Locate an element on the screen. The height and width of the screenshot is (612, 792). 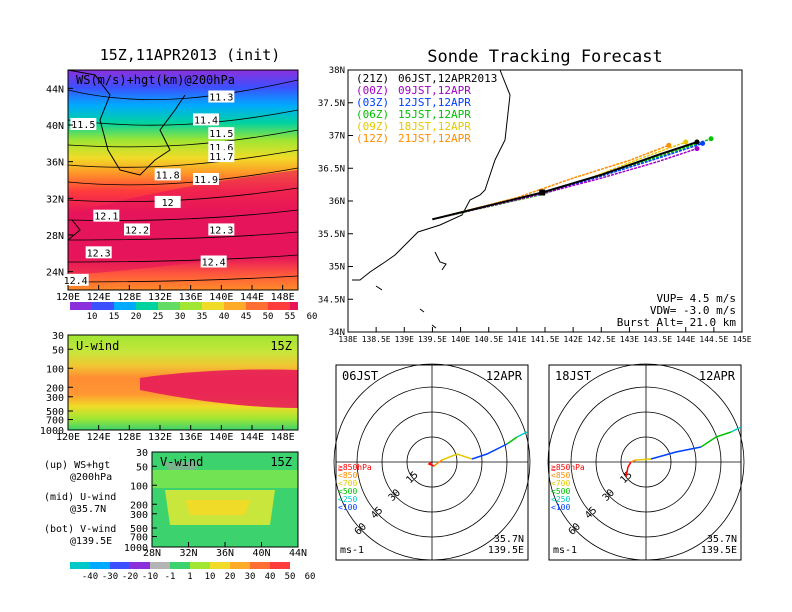
v-x-ticks: 28N 32N 36N 40N 44N is located at coordinates (225, 550).